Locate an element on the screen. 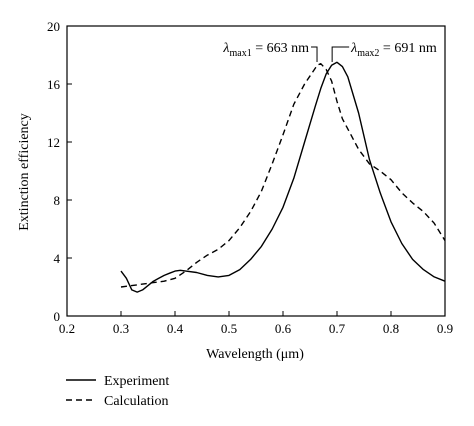 The image size is (474, 426). annotation-max2-leader is located at coordinates (340, 54).